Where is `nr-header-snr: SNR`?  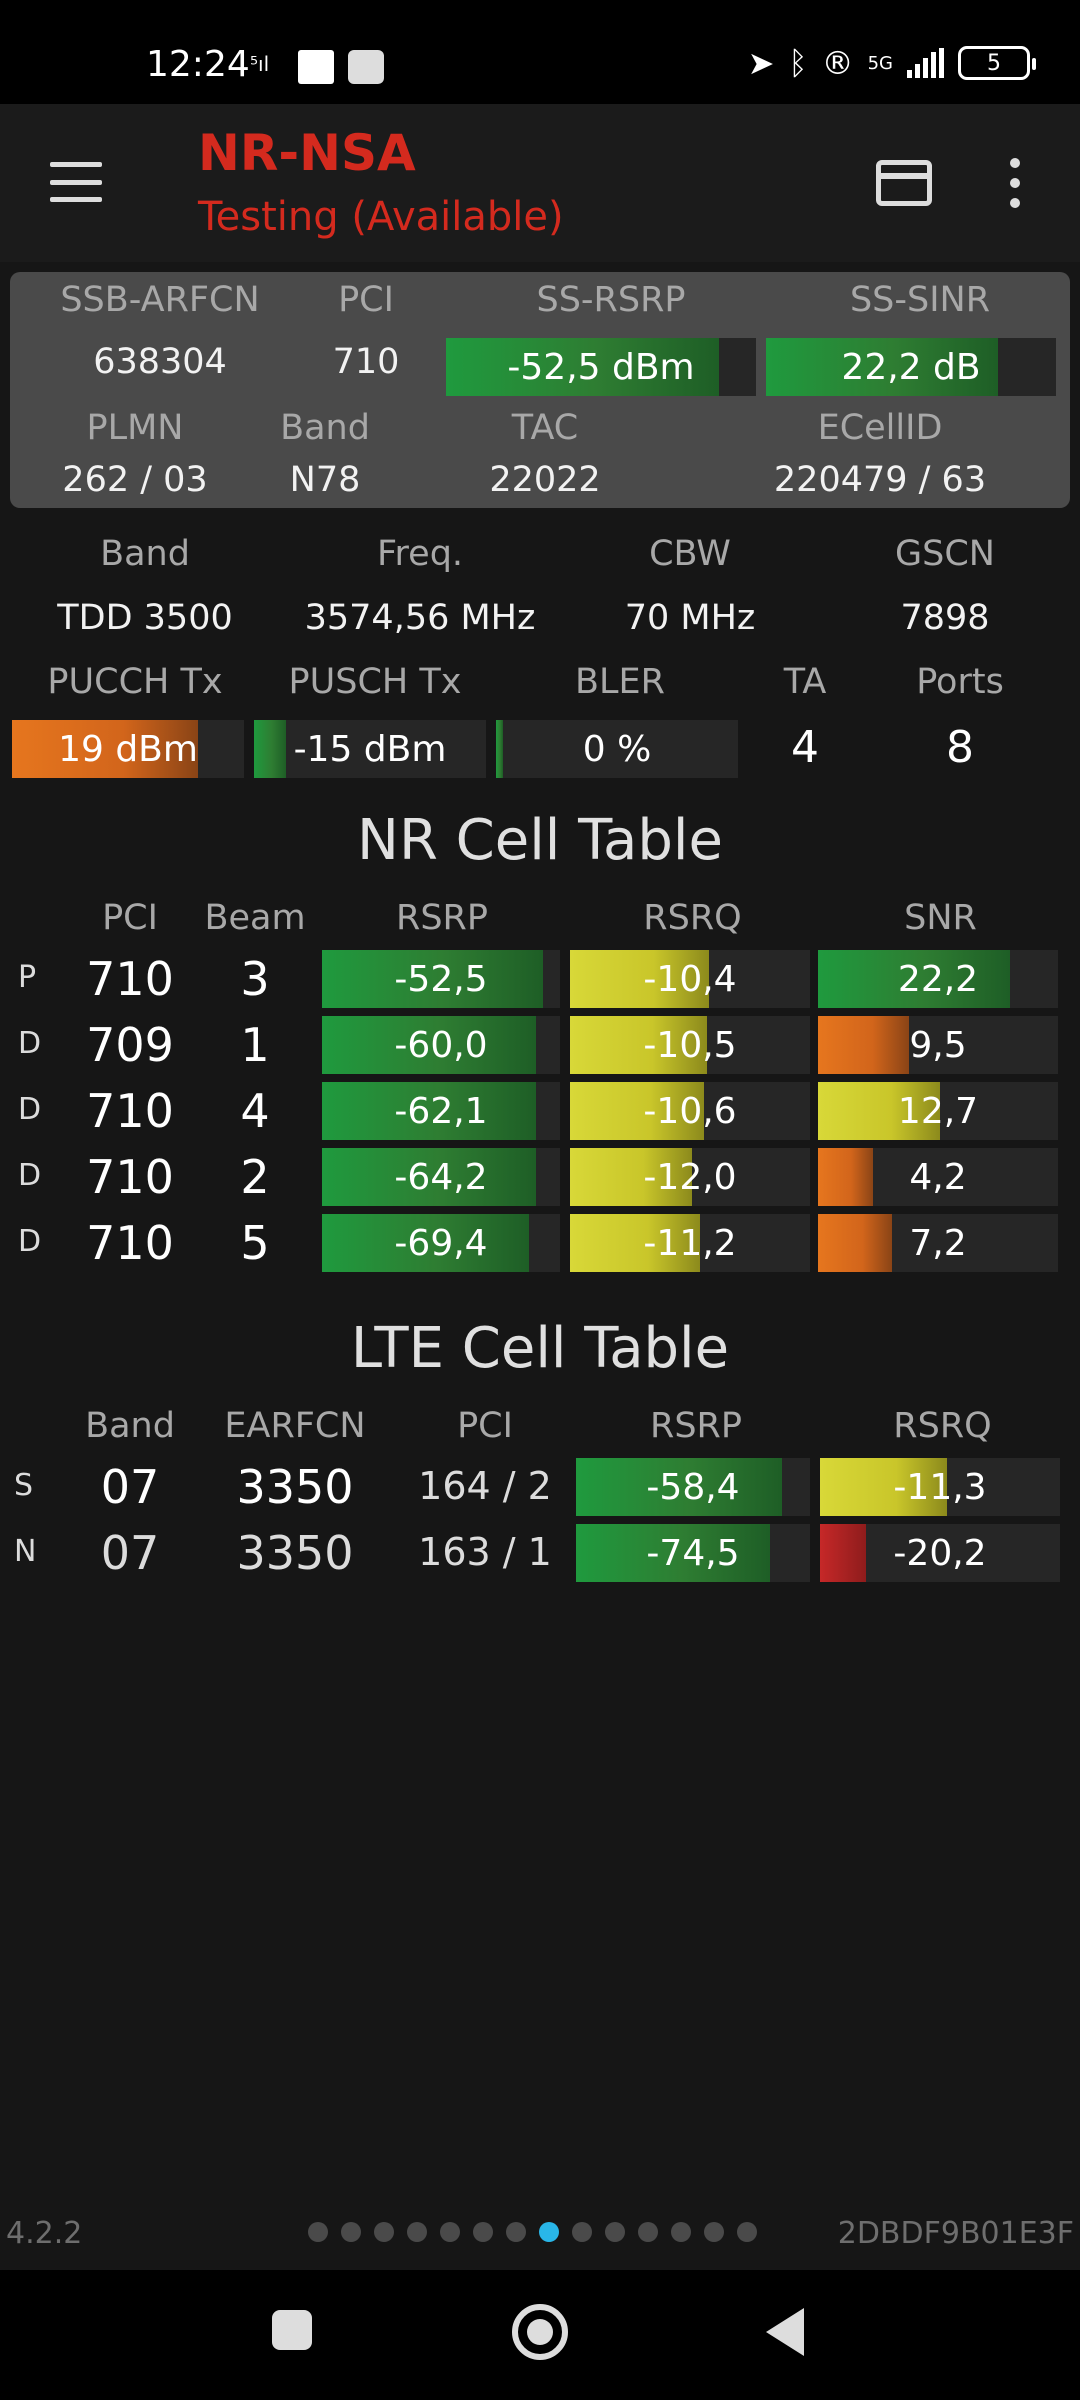
nr-header-snr: SNR is located at coordinates (940, 918).